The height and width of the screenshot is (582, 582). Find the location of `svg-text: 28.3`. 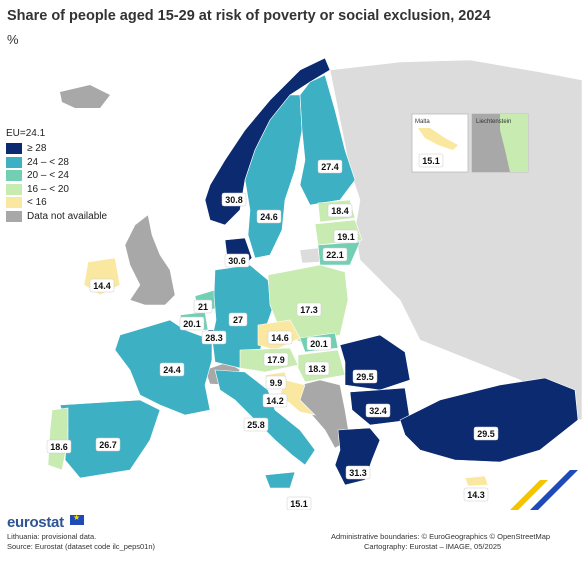

svg-text: 28.3 is located at coordinates (214, 338).